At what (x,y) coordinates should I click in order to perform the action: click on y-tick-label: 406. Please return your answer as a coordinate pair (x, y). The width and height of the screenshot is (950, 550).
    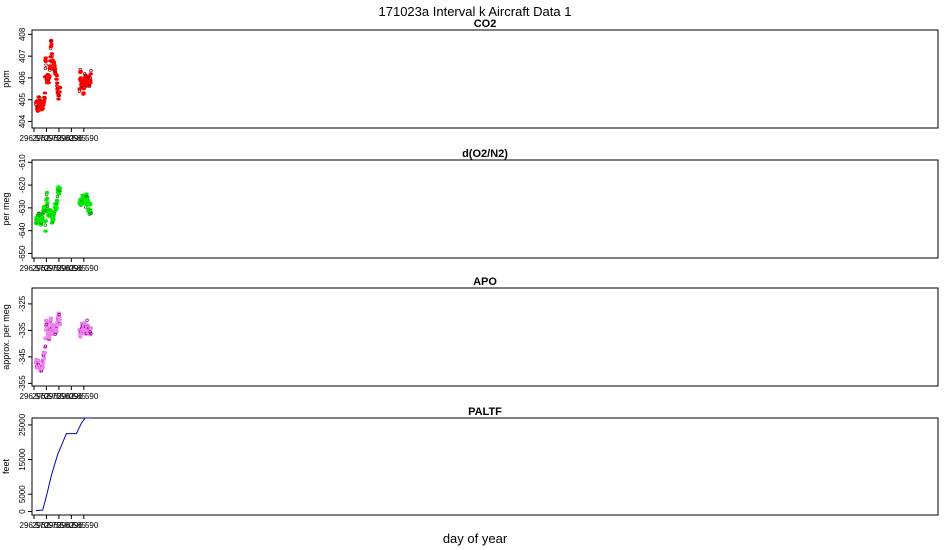
    Looking at the image, I should click on (22, 78).